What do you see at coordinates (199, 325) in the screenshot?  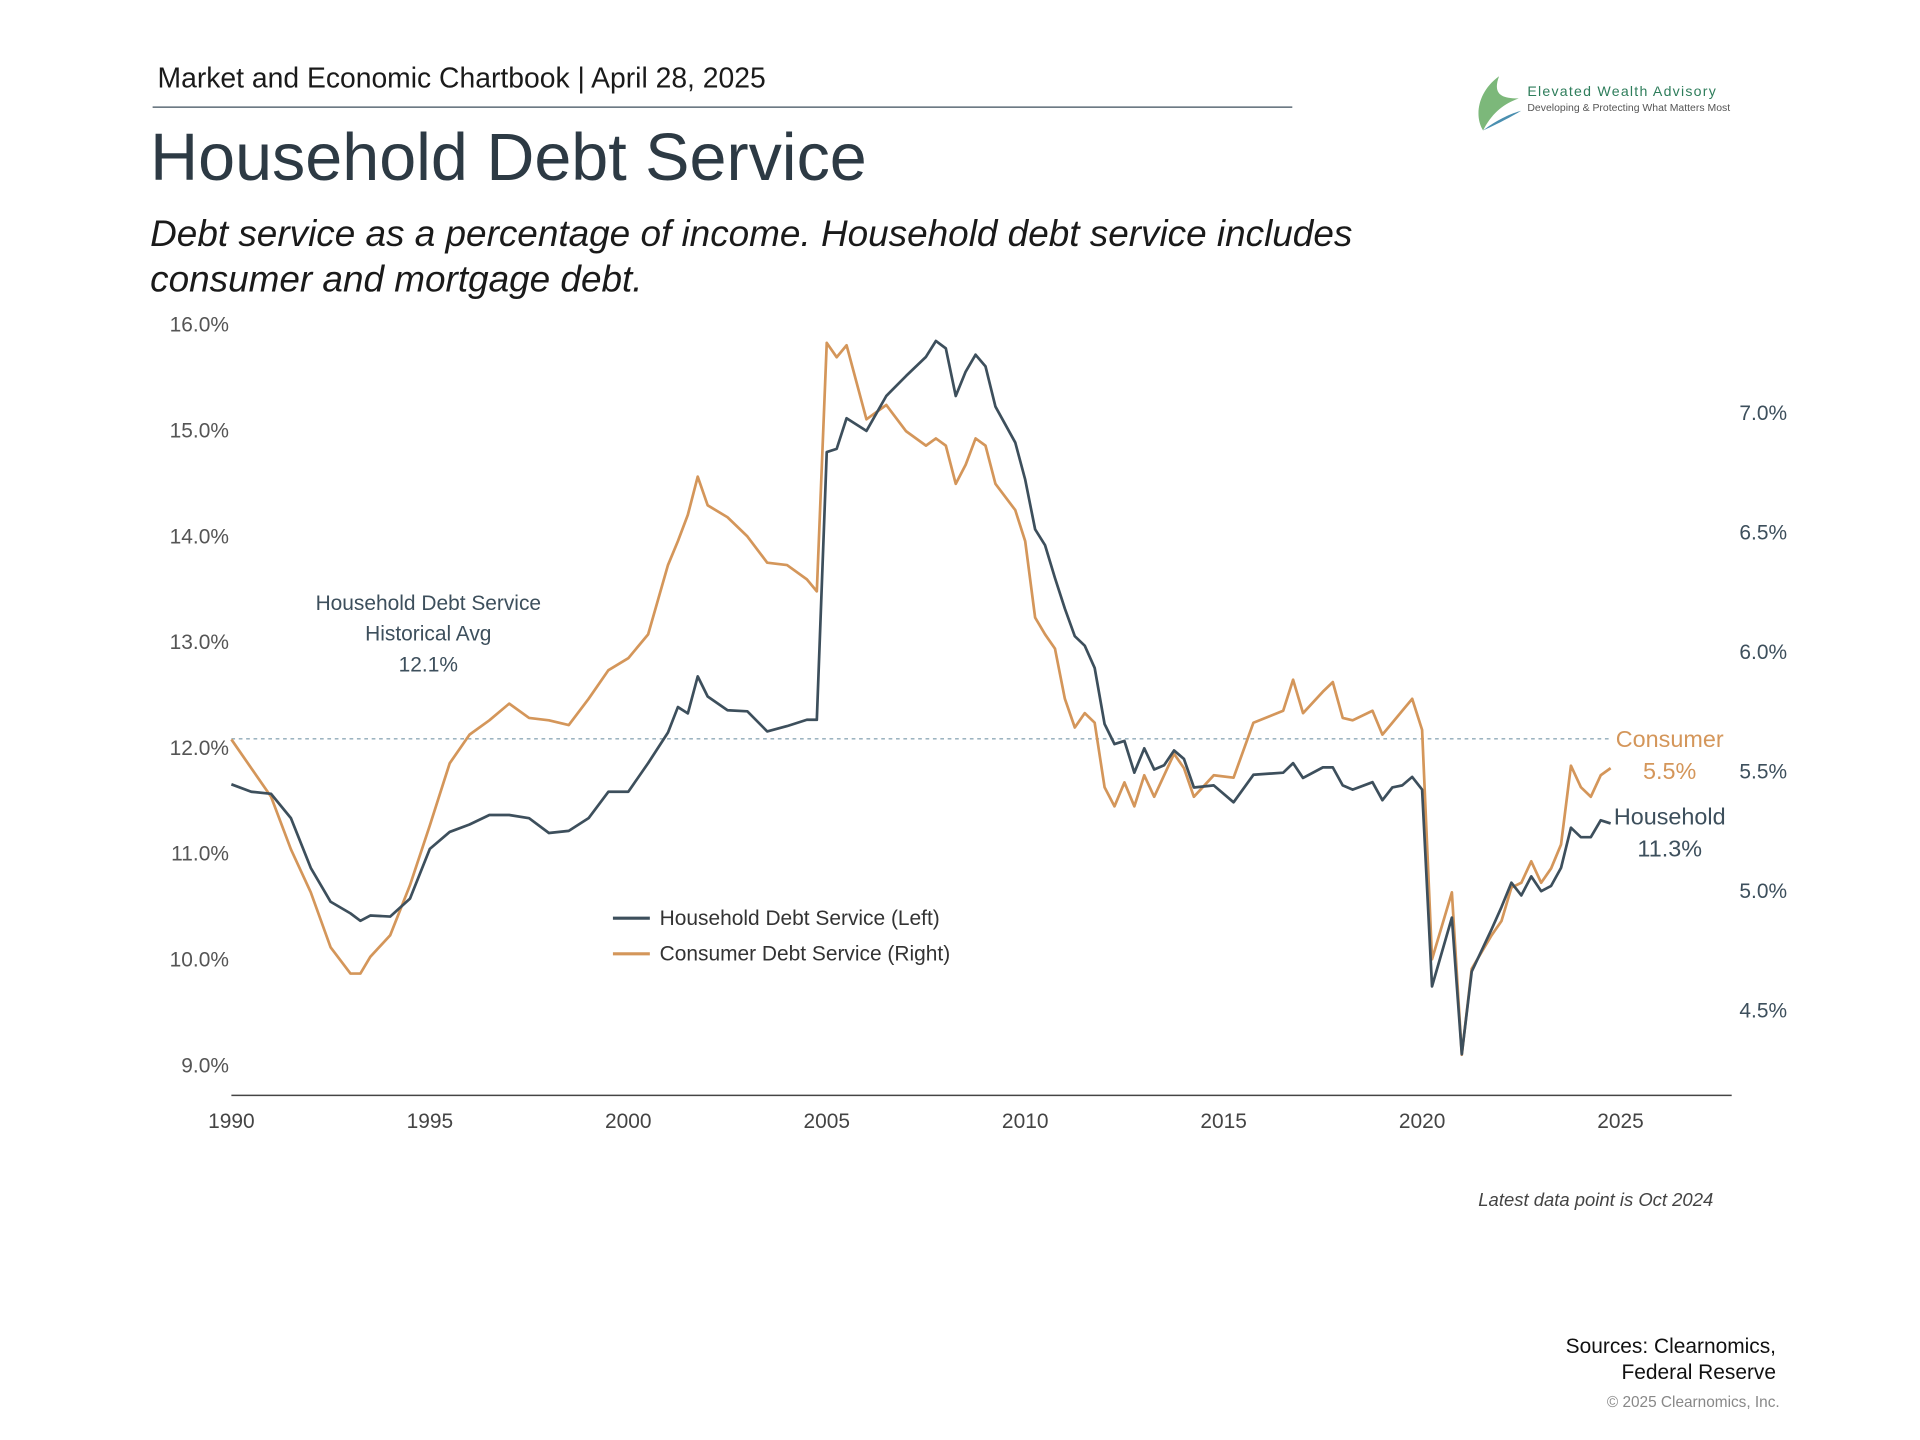 I see `y-tick-label: 16.0%` at bounding box center [199, 325].